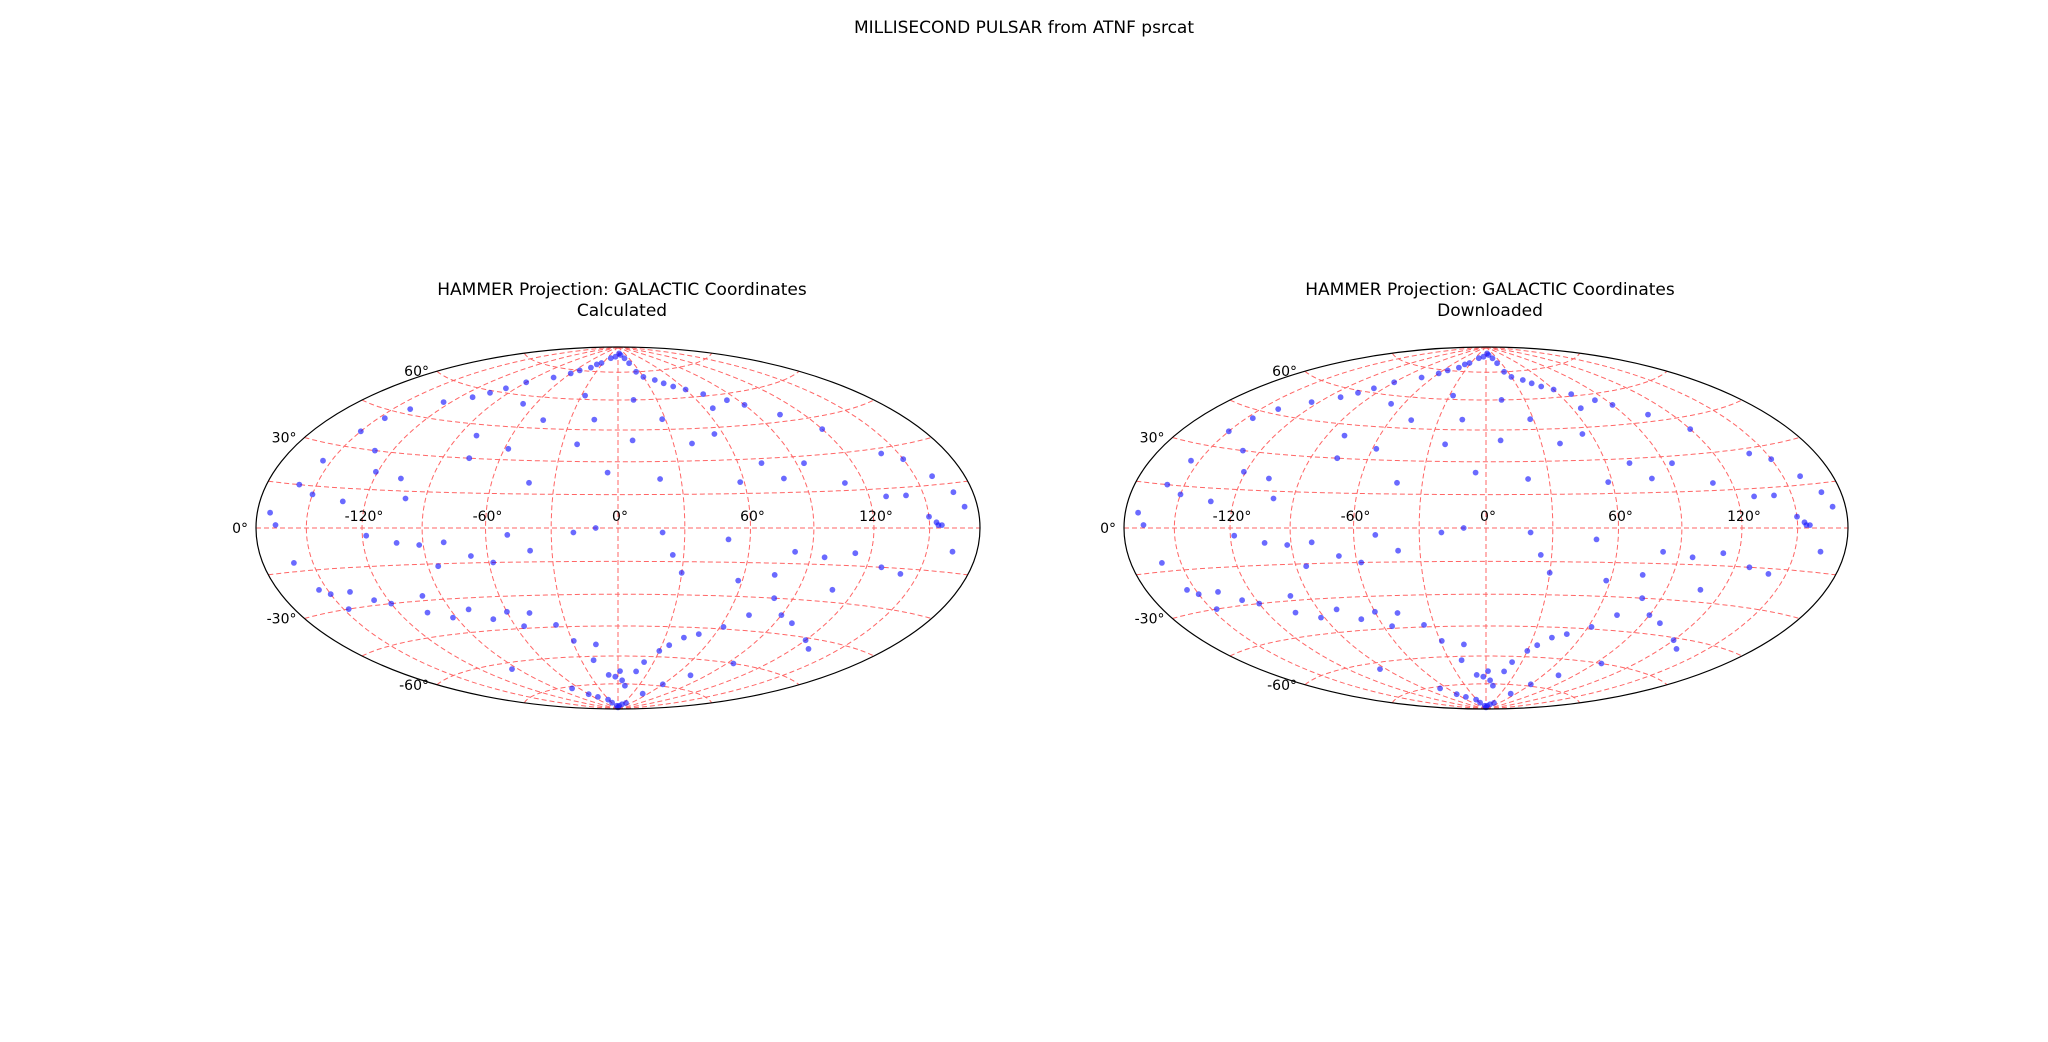  I want to click on figure-title: MILLISECOND PULSAR from ATNF psrcat, so click(1024, 28).